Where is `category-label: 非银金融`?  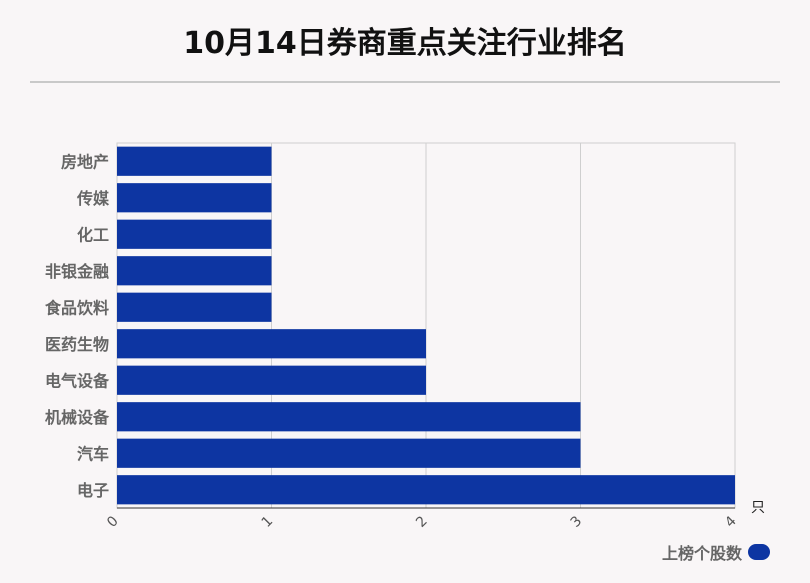 category-label: 非银金融 is located at coordinates (77, 271).